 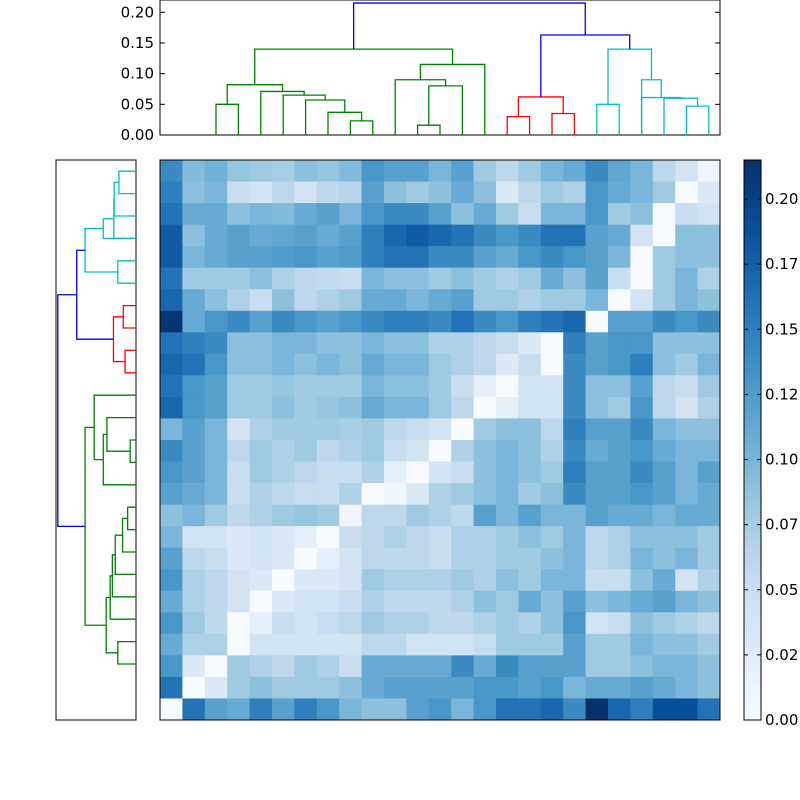 I want to click on dendrogram-link, so click(x=469, y=26).